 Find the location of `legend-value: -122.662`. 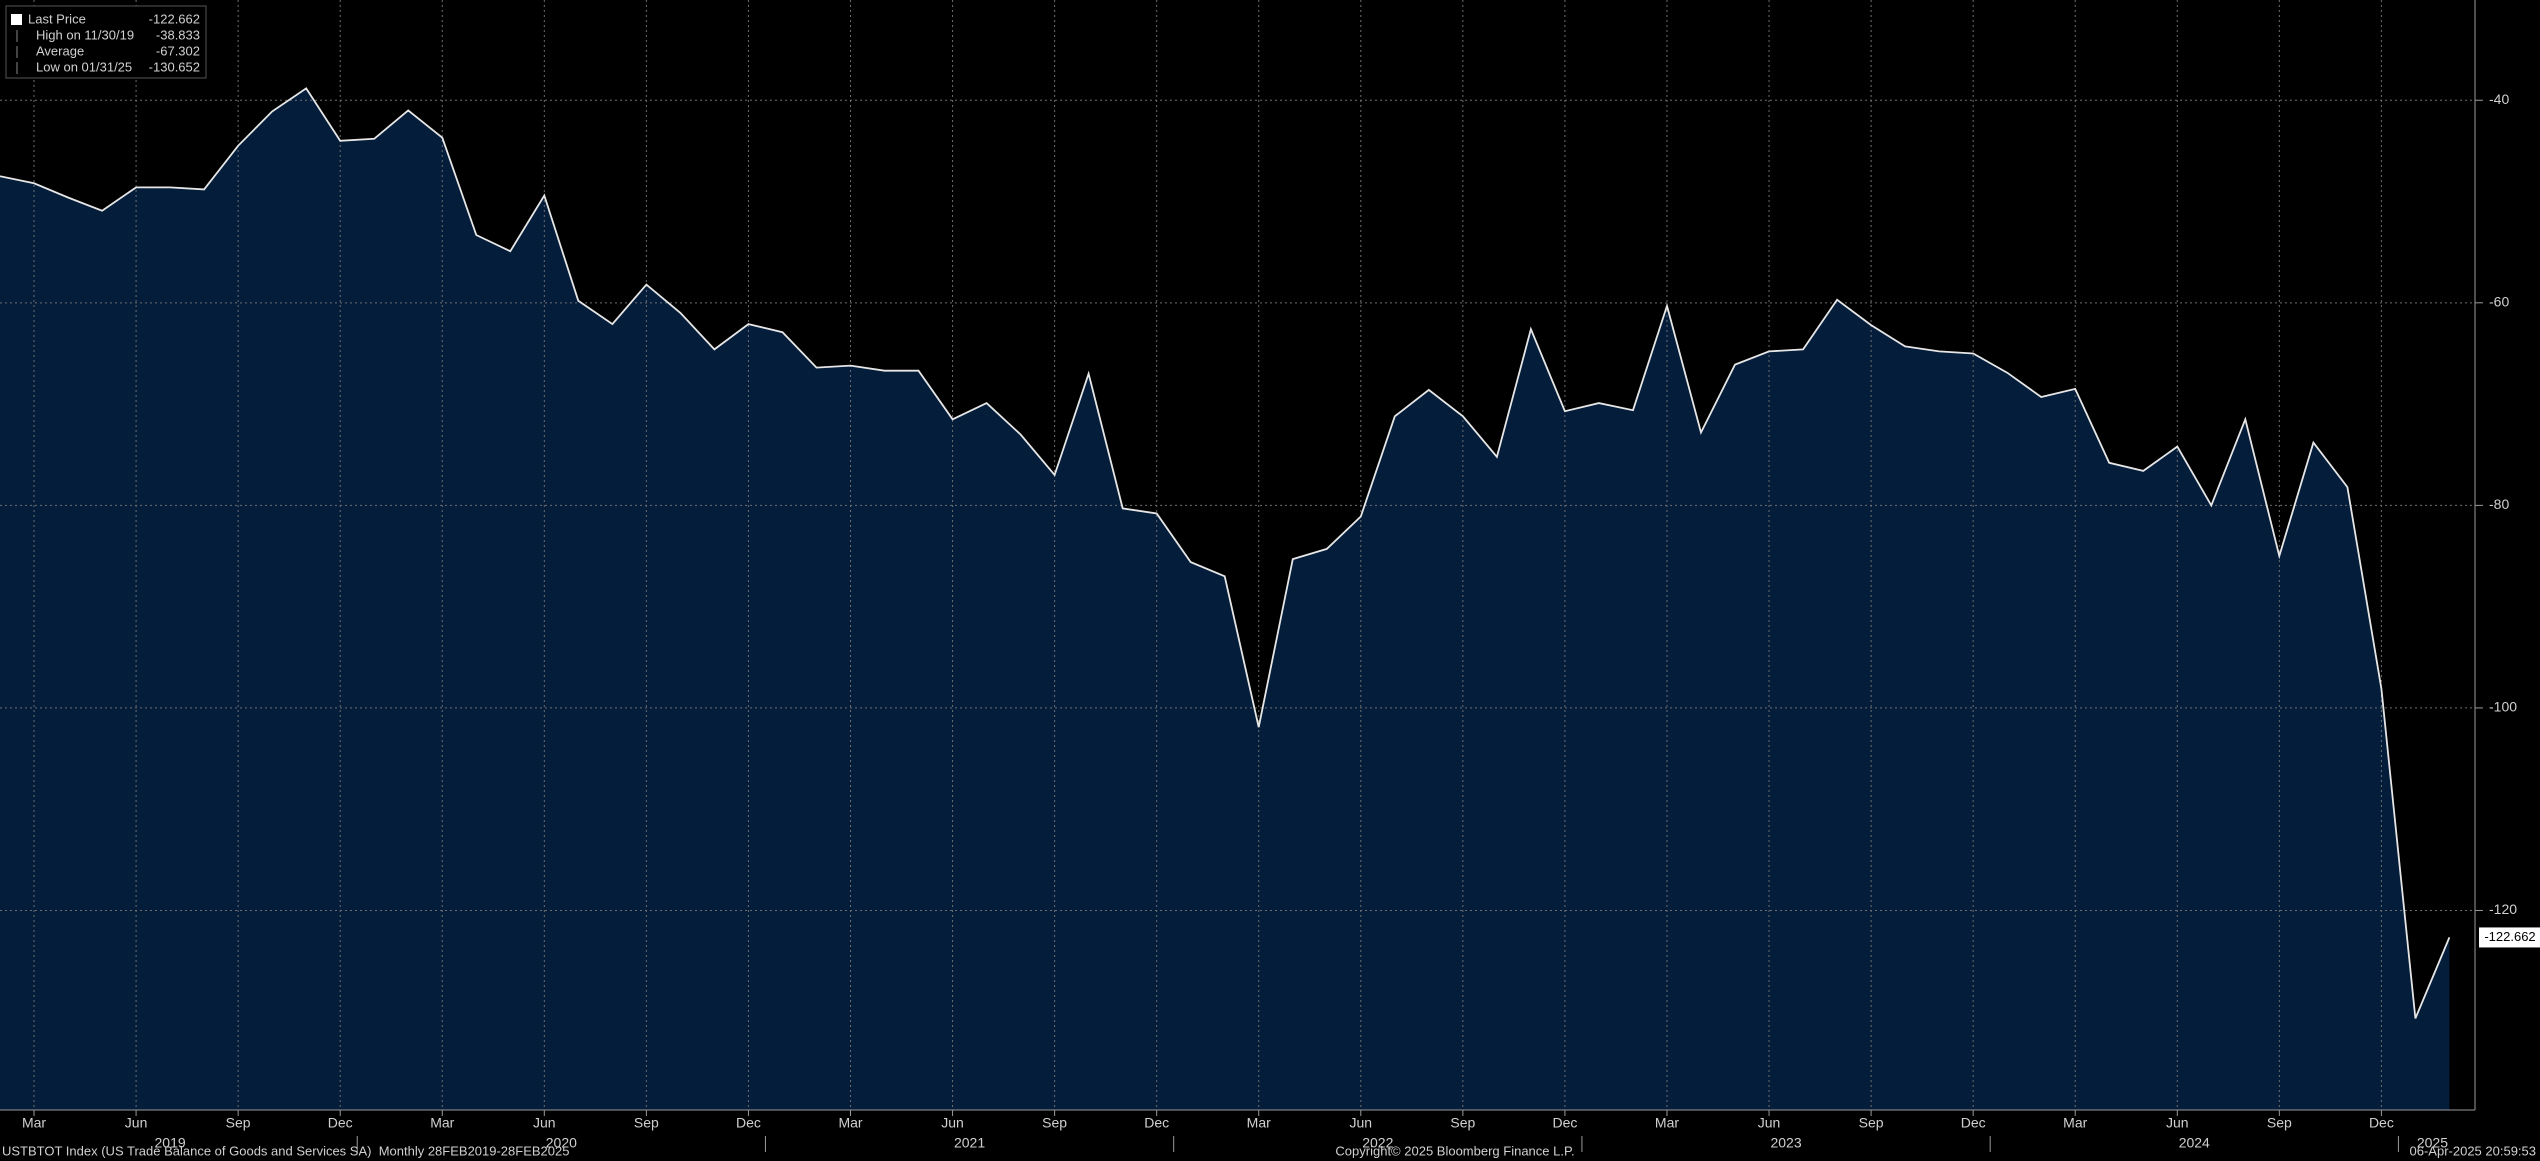

legend-value: -122.662 is located at coordinates (174, 18).